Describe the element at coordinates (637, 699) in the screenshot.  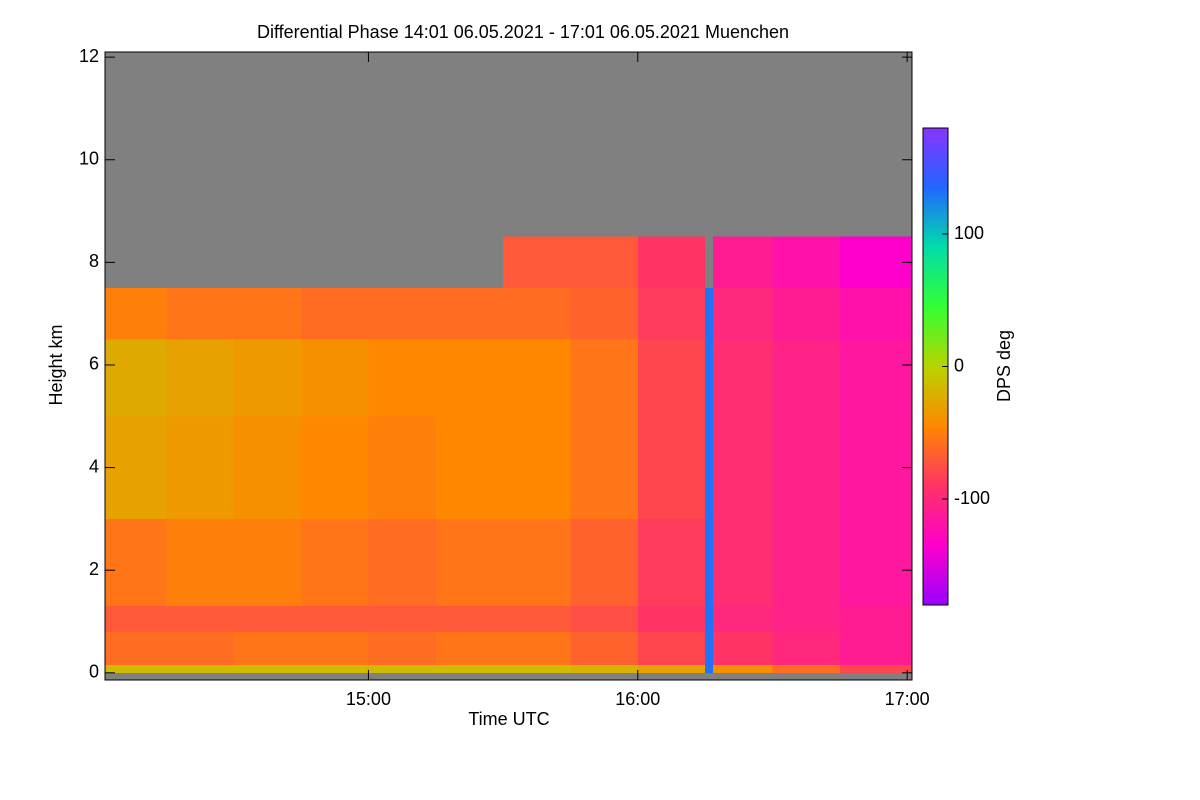
I see `x-tick-label: 16:00` at that location.